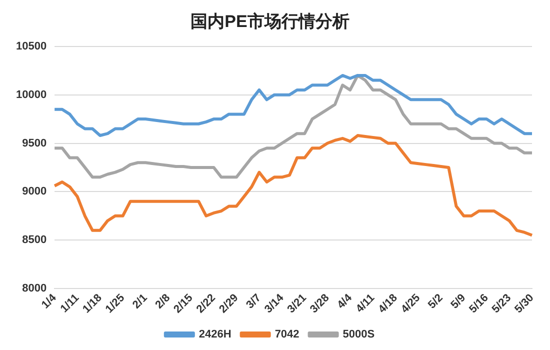 Image resolution: width=550 pixels, height=350 pixels. I want to click on x-tick-label: 5/30, so click(524, 304).